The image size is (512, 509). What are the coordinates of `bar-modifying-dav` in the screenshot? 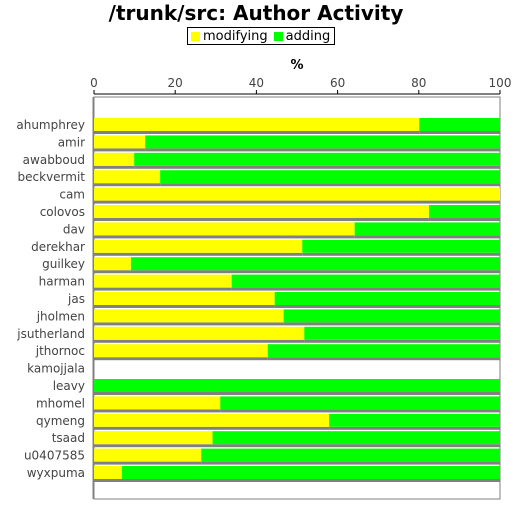 It's located at (224, 229).